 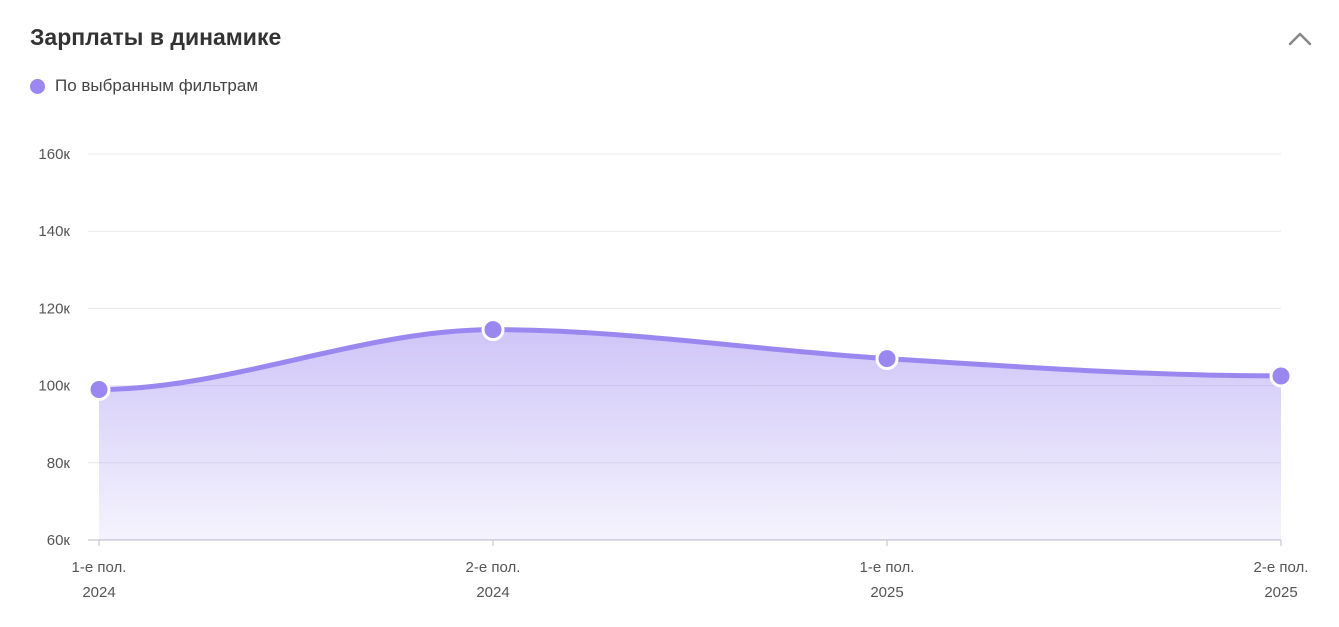 What do you see at coordinates (54, 154) in the screenshot?
I see `y-tick-label: 160к` at bounding box center [54, 154].